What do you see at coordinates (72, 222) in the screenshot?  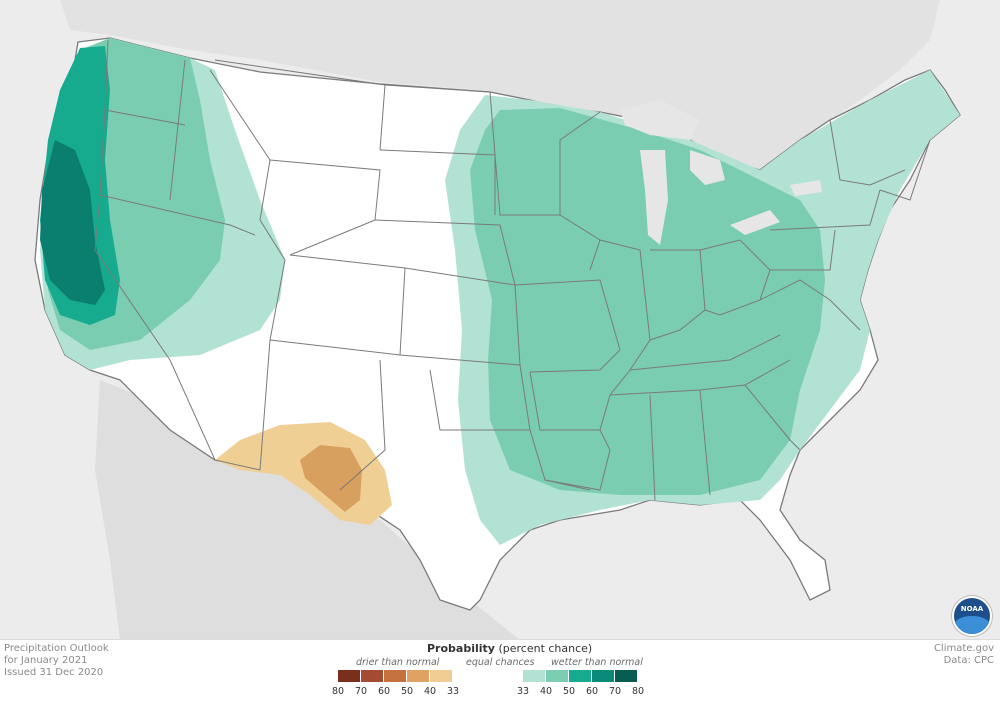 I see `wet-60-70-west` at bounding box center [72, 222].